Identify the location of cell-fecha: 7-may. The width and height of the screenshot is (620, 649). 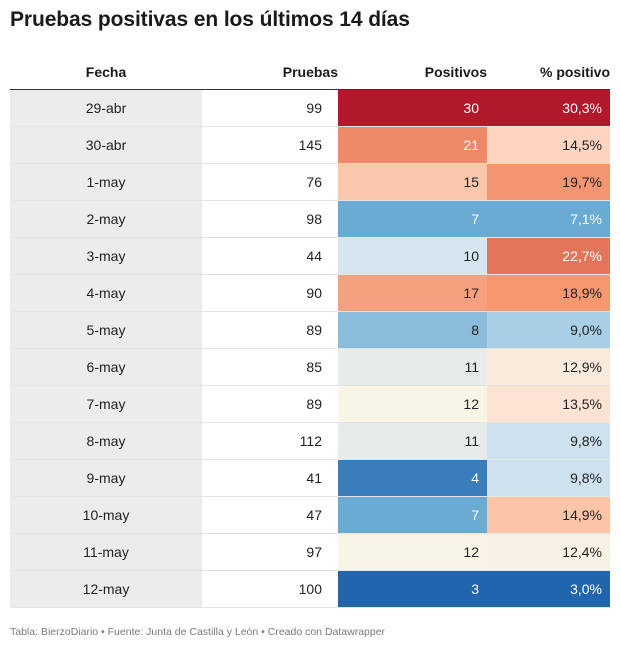
(106, 404).